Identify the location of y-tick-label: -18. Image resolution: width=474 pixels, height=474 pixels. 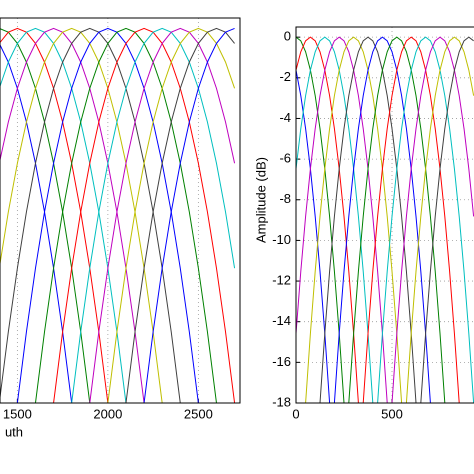
(281, 401).